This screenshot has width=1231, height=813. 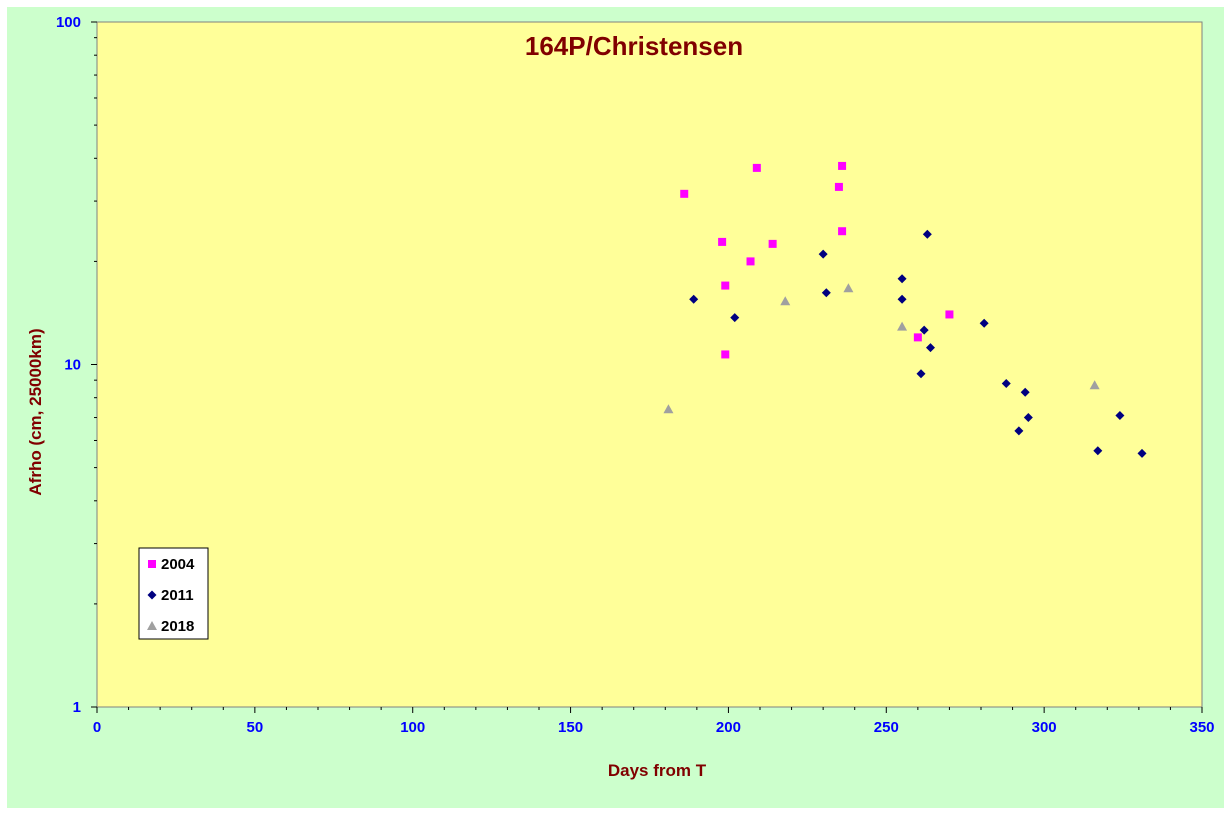 I want to click on x-axis-title: Days from T, so click(x=657, y=770).